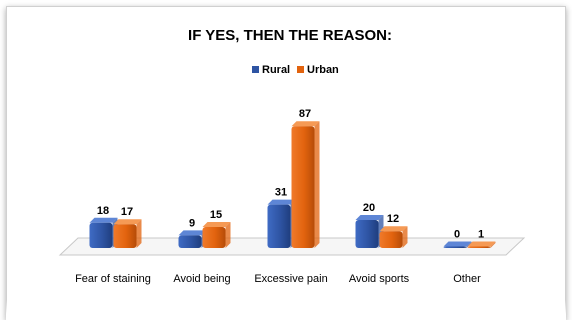 This screenshot has width=572, height=320. I want to click on legend-label-urban: Urban, so click(323, 70).